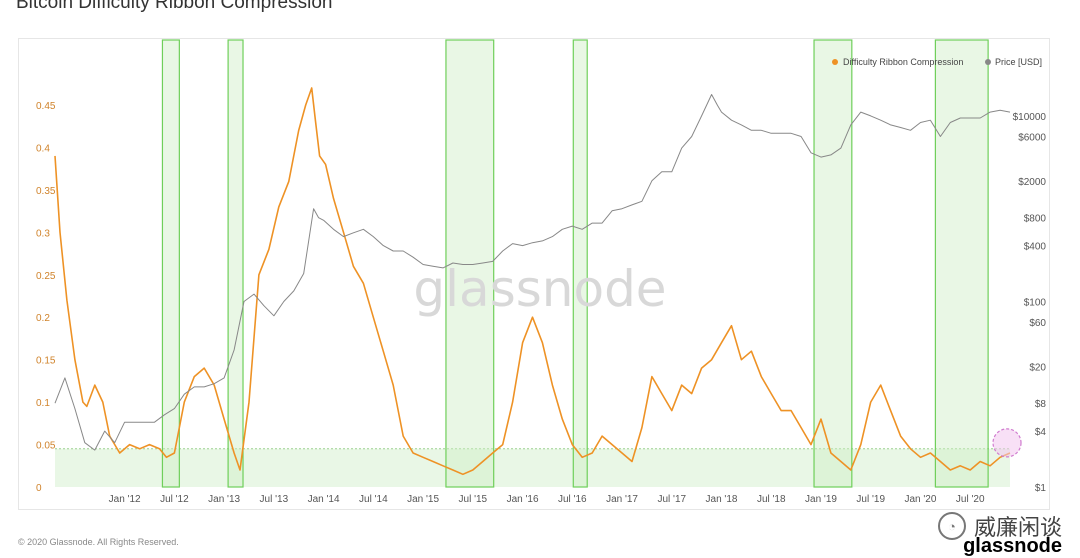  I want to click on highlight-marker-circle, so click(1007, 443).